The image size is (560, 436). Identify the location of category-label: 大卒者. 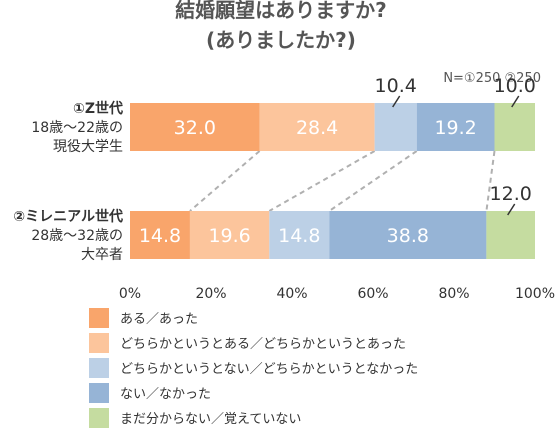
(102, 255).